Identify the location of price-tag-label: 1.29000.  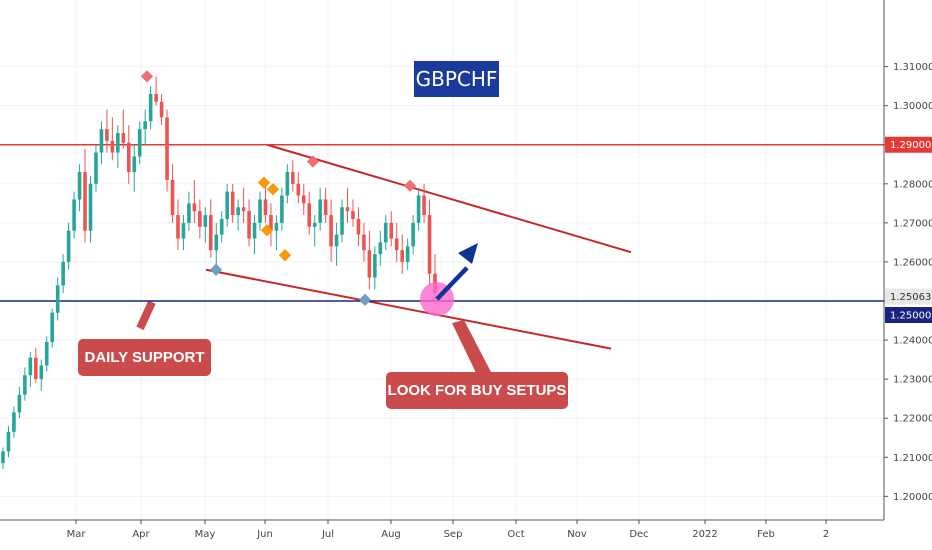
(910, 145).